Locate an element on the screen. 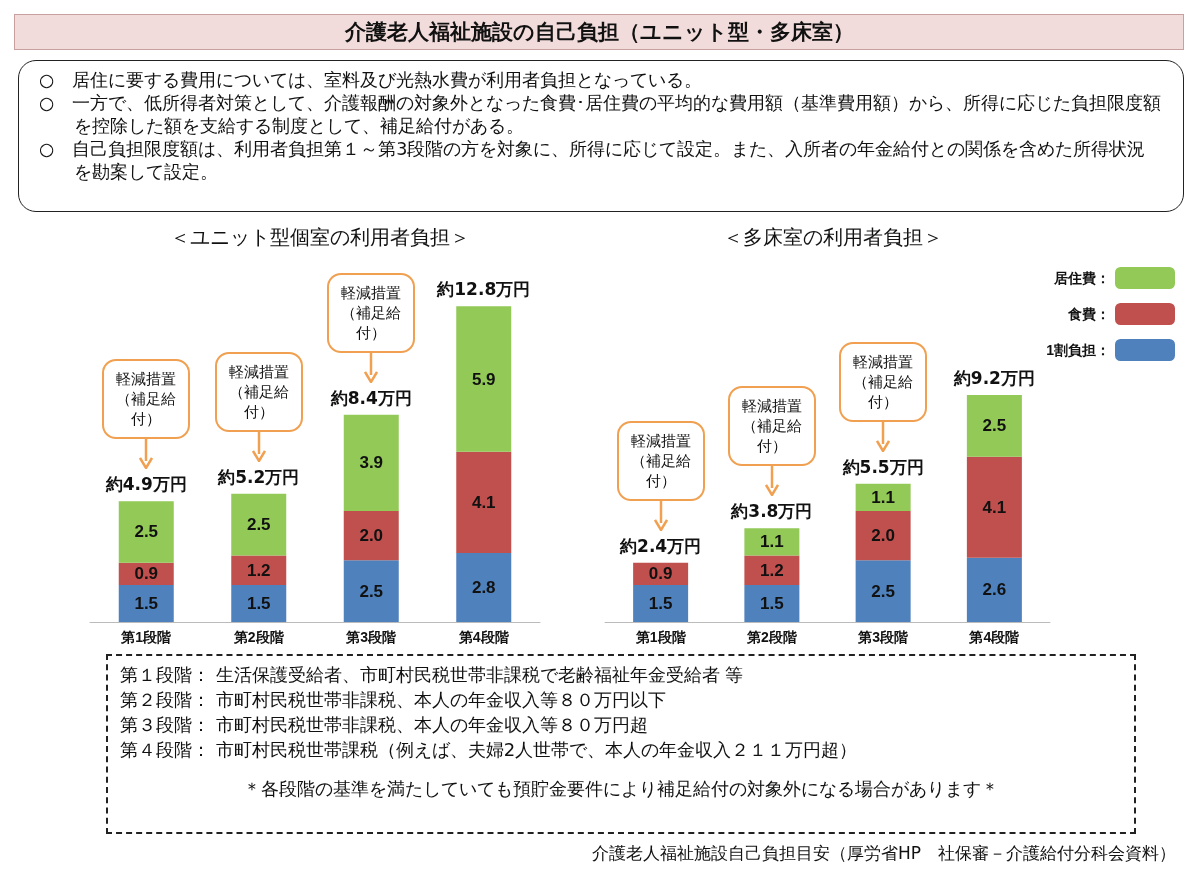  total-label: 約2.4万円 is located at coordinates (661, 546).